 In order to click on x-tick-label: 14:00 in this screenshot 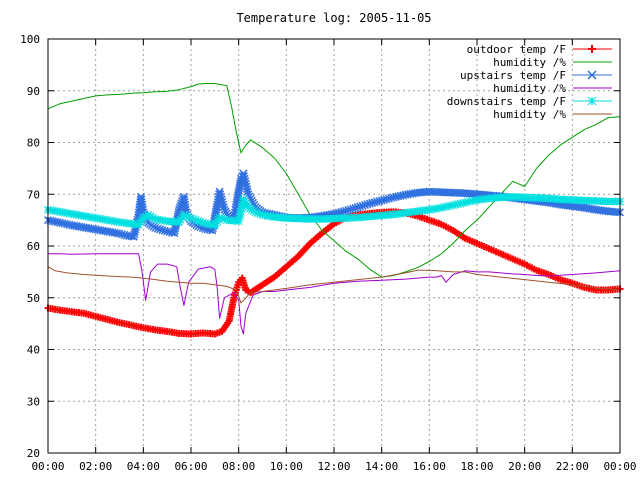, I will do `click(381, 466)`.